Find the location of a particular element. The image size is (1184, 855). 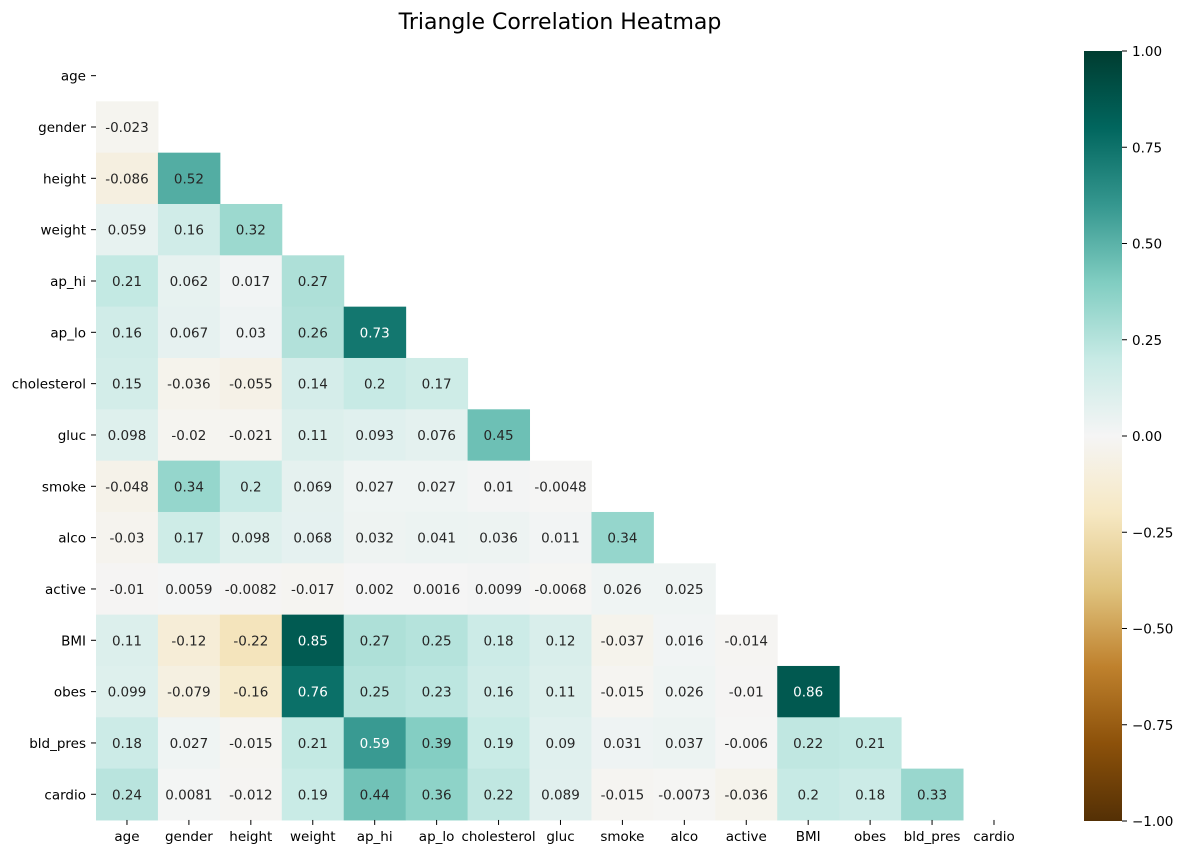

cell-value-label: 0.026 is located at coordinates (622, 590).